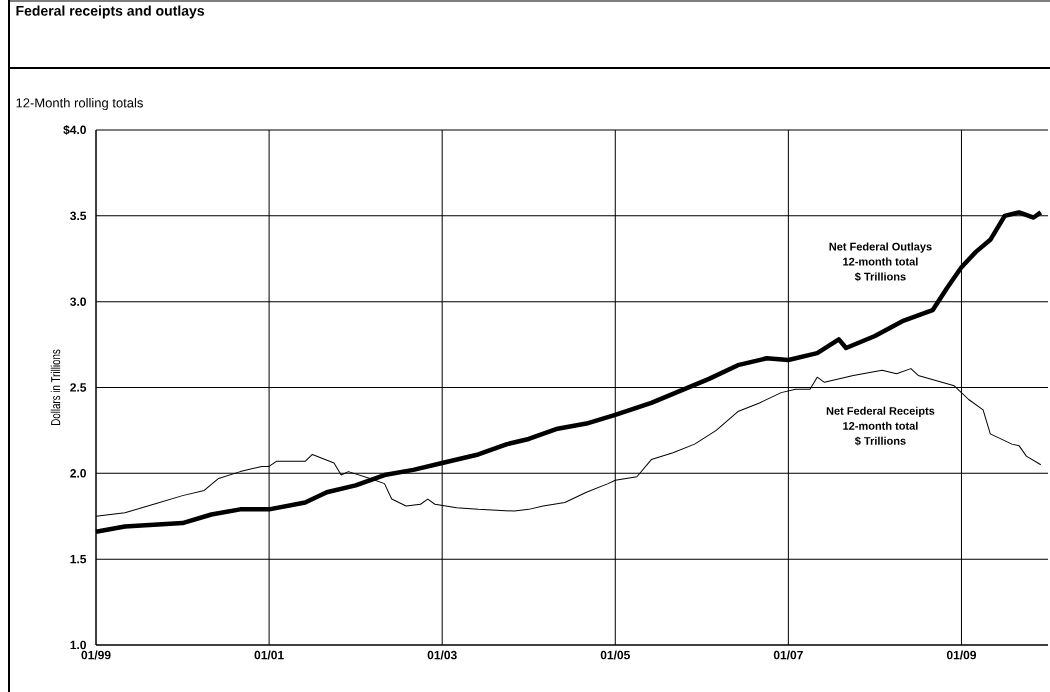  Describe the element at coordinates (615, 655) in the screenshot. I see `x-tick-label: 01/05` at that location.